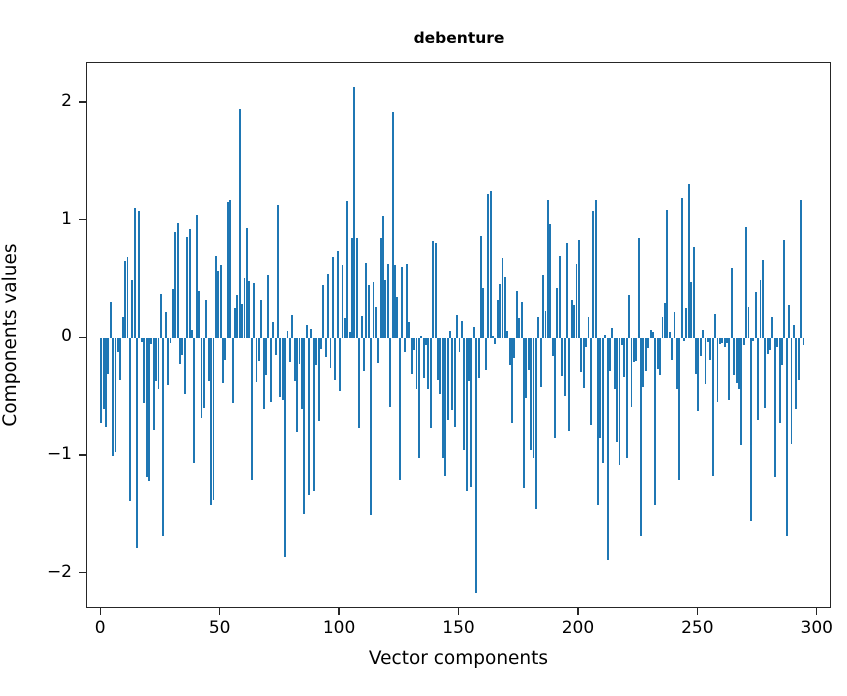 This screenshot has width=847, height=696. Describe the element at coordinates (66, 101) in the screenshot. I see `y-tick-label: 2` at that location.